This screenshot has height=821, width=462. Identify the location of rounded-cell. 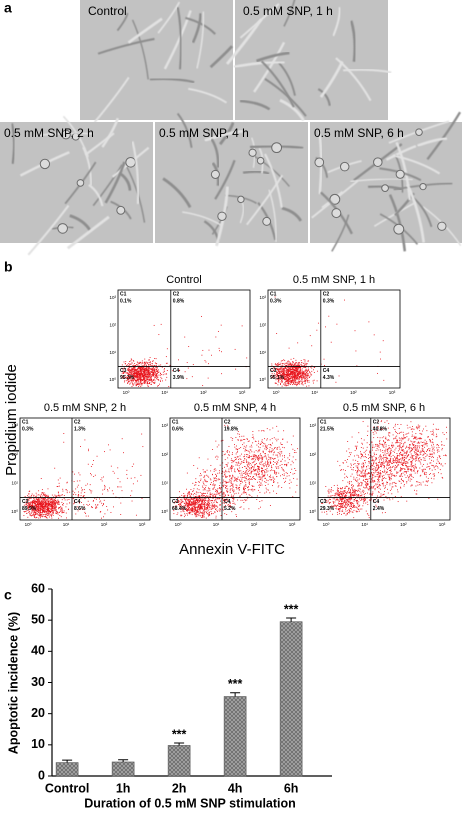
(344, 166).